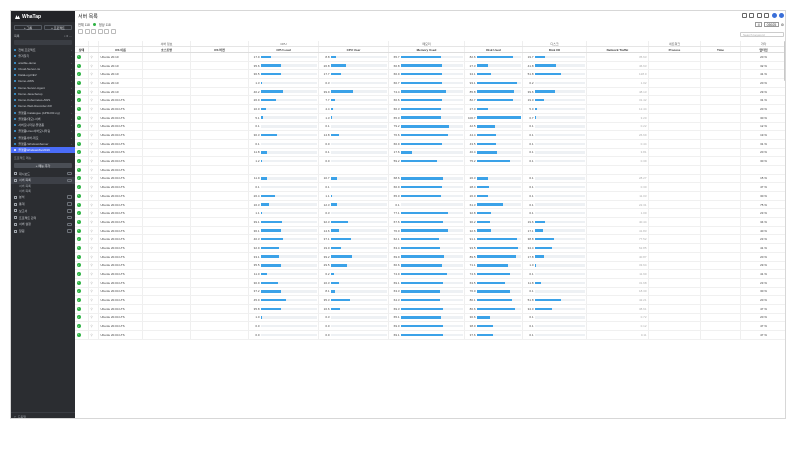 The width and height of the screenshot is (800, 450). I want to click on columns-button, so click(87, 31).